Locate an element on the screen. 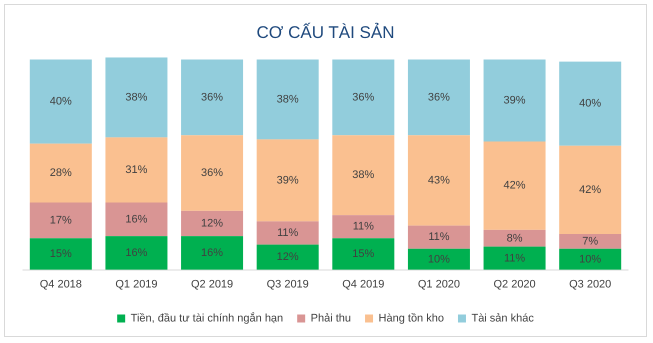 Image resolution: width=653 pixels, height=343 pixels. legend-label: Hàng tồn kho is located at coordinates (411, 318).